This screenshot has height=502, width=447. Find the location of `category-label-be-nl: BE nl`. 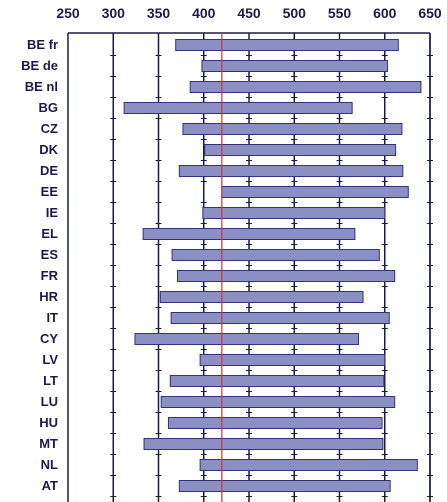

category-label-be-nl: BE nl is located at coordinates (41, 86).